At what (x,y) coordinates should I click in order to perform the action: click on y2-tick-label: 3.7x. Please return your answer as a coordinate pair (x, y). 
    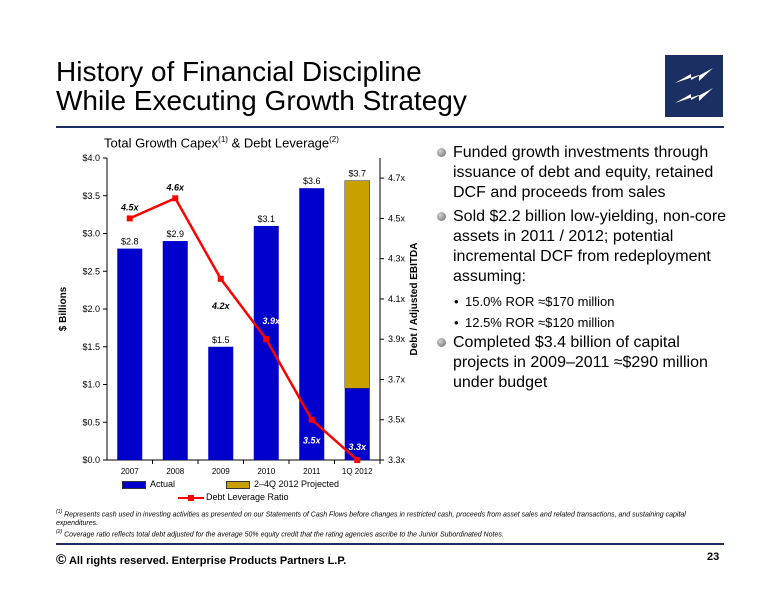
    Looking at the image, I should click on (397, 379).